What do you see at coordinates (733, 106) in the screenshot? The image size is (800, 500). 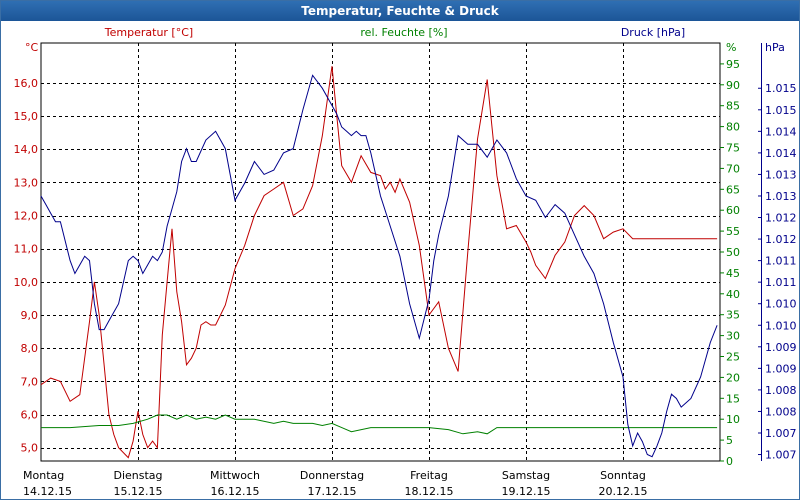 I see `humidity-tick-label: 85` at bounding box center [733, 106].